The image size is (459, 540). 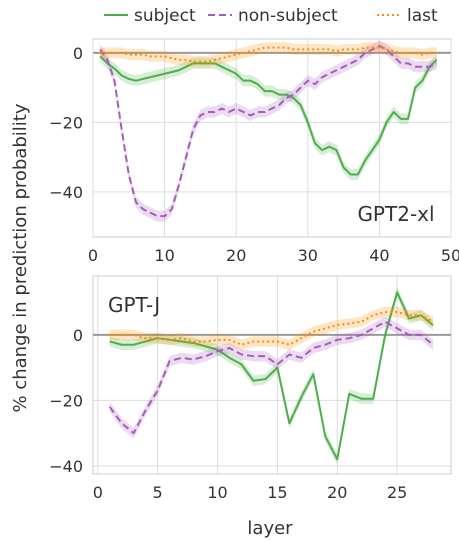 I want to click on series-last, so click(x=268, y=54).